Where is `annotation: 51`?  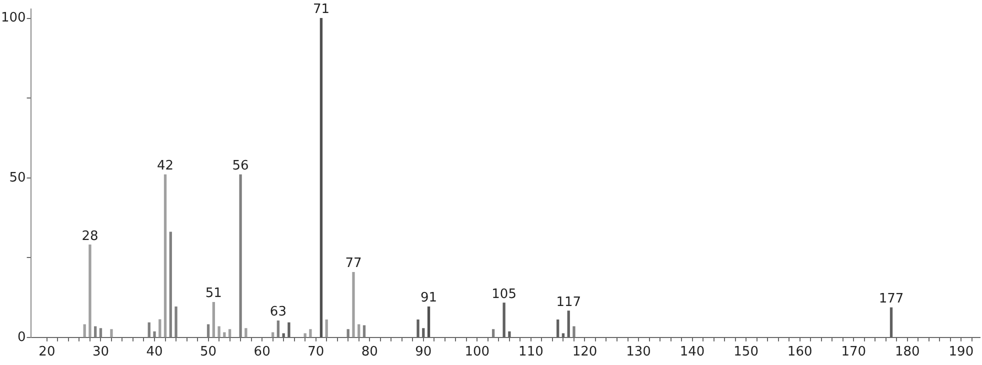
annotation: 51 is located at coordinates (213, 294).